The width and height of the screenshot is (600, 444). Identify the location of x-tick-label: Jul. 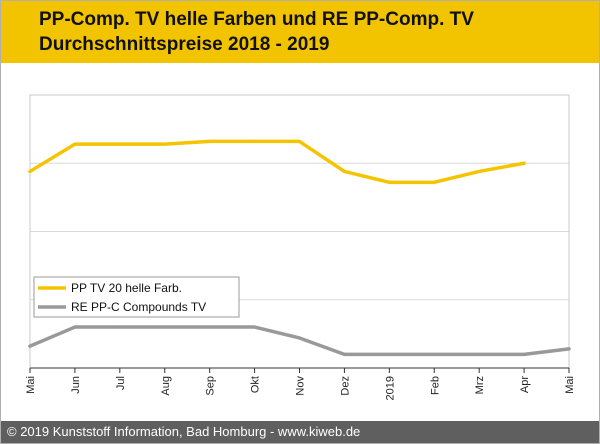
(121, 383).